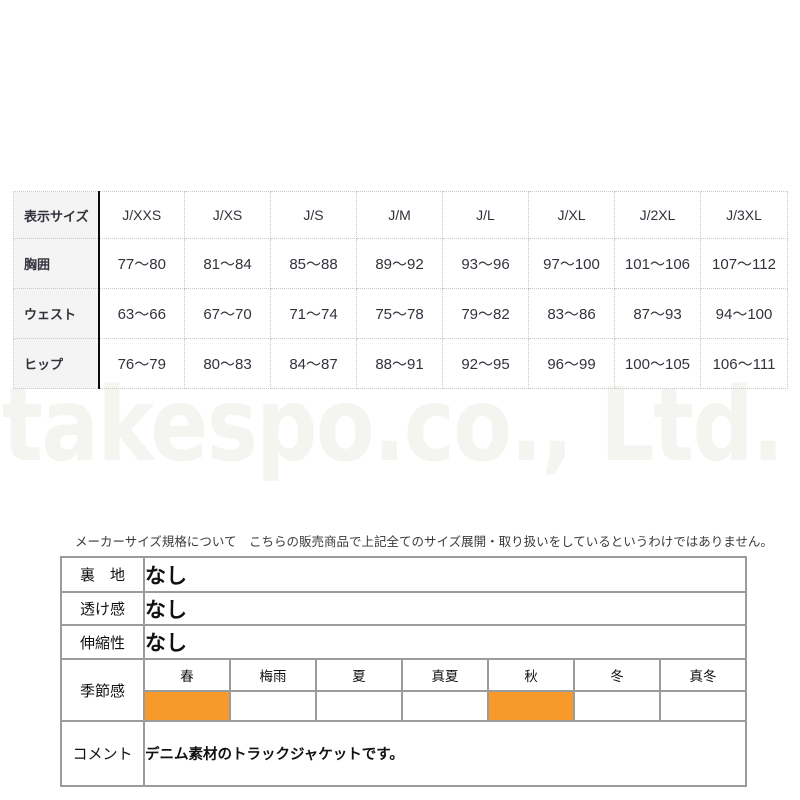 The width and height of the screenshot is (800, 800). Describe the element at coordinates (571, 215) in the screenshot. I see `size-col-header: J/XL` at that location.